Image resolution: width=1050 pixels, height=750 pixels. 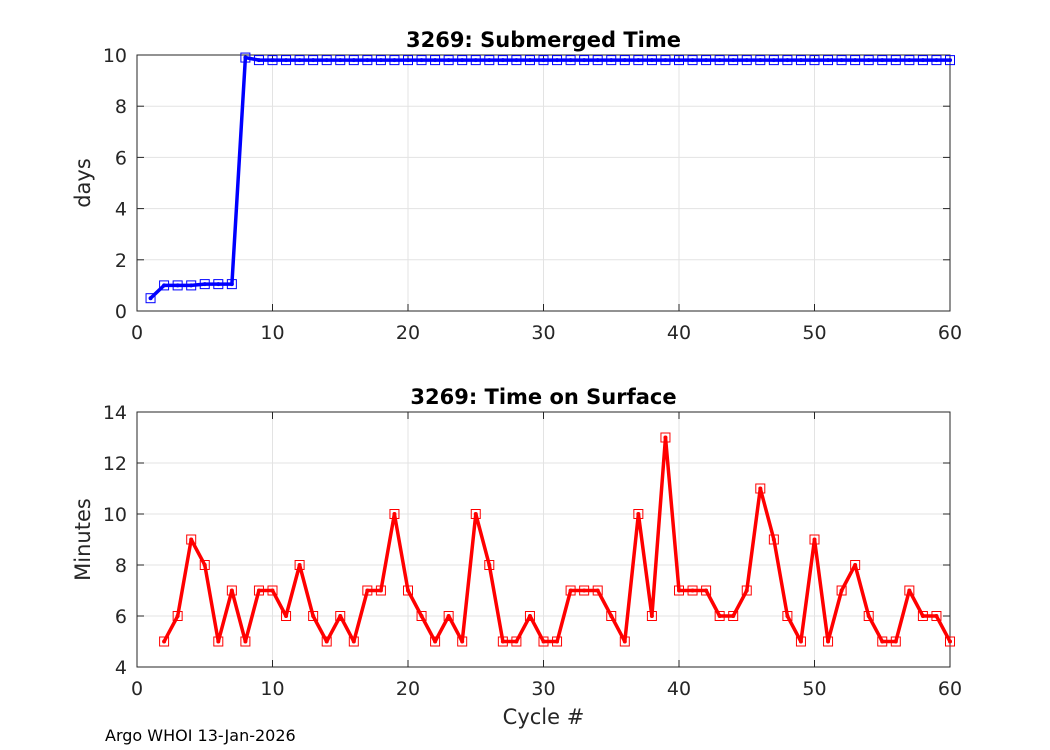 I want to click on chart0-xtick-label: 0, so click(x=137, y=333).